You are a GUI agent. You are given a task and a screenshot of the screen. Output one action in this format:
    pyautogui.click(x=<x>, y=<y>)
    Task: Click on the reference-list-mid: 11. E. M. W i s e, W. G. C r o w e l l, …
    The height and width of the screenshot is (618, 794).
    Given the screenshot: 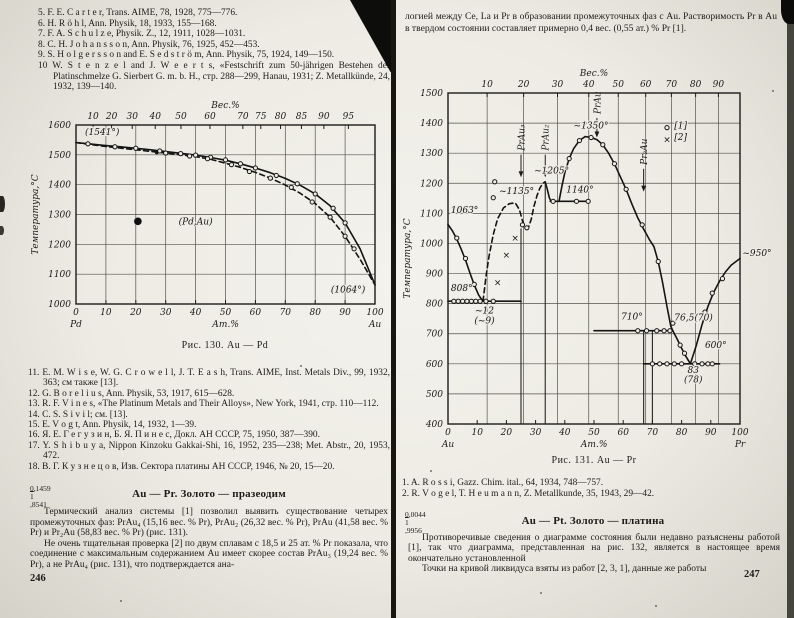 What is the action you would take?
    pyautogui.click(x=209, y=420)
    